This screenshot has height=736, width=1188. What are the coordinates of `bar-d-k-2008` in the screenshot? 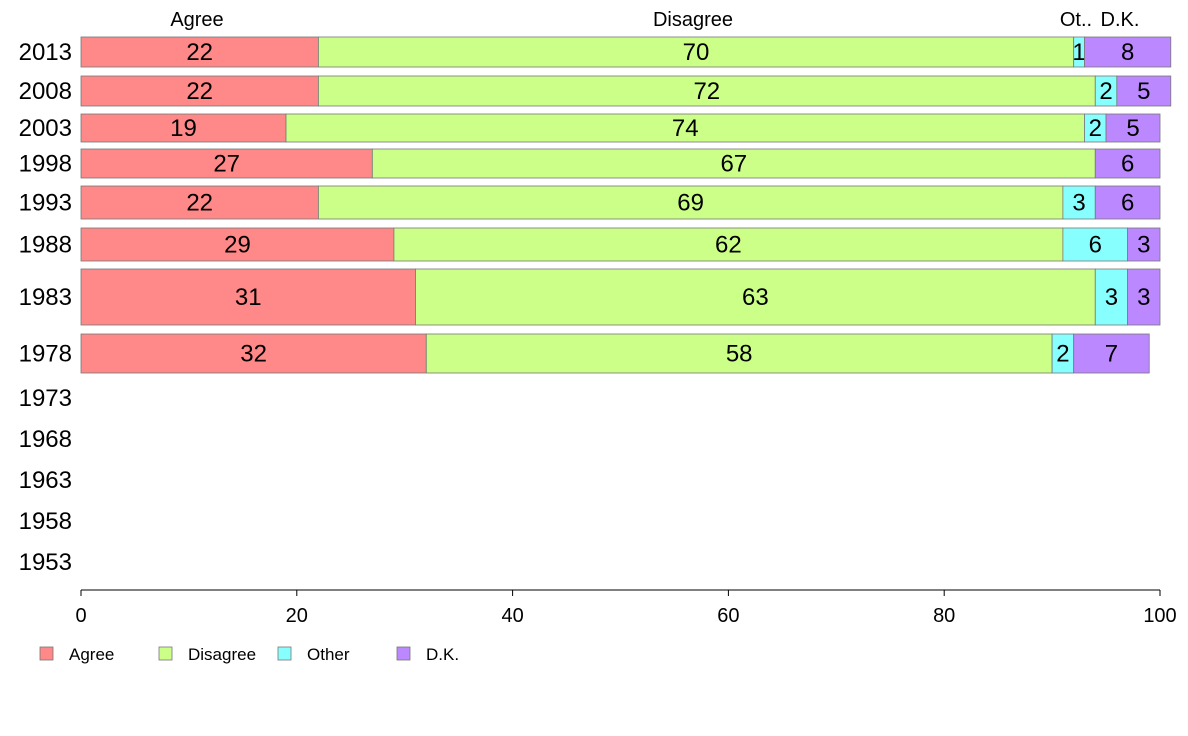 It's located at (1144, 91).